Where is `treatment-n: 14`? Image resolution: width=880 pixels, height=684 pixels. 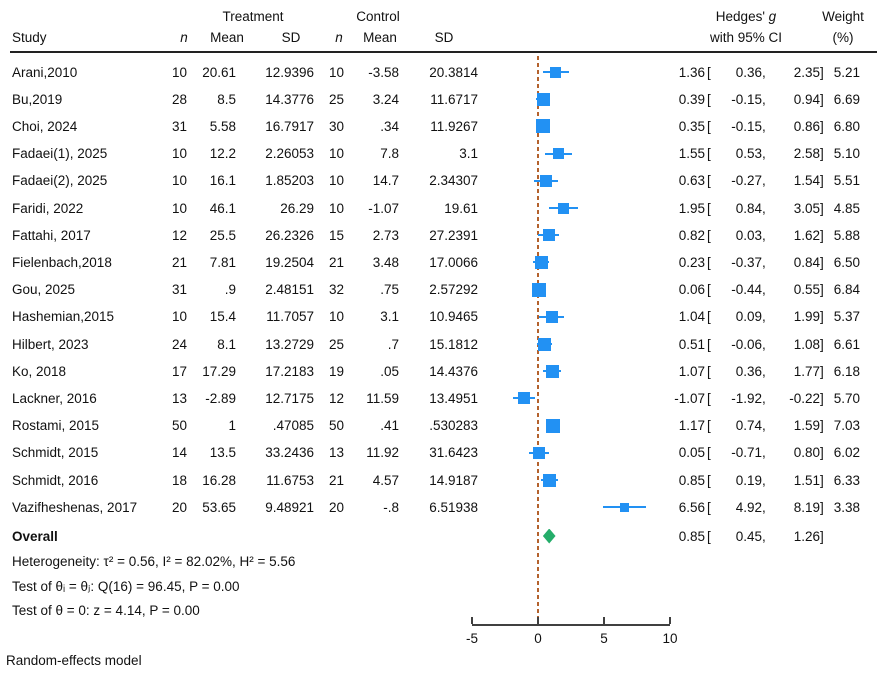 treatment-n: 14 is located at coordinates (179, 453).